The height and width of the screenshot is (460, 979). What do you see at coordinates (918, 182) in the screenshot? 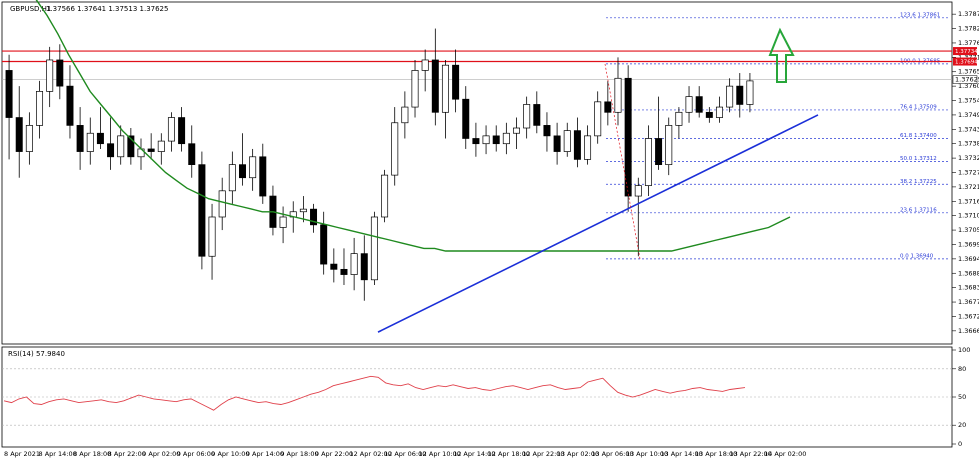
I see `fib-level-label: 38.2 1.37225` at bounding box center [918, 182].